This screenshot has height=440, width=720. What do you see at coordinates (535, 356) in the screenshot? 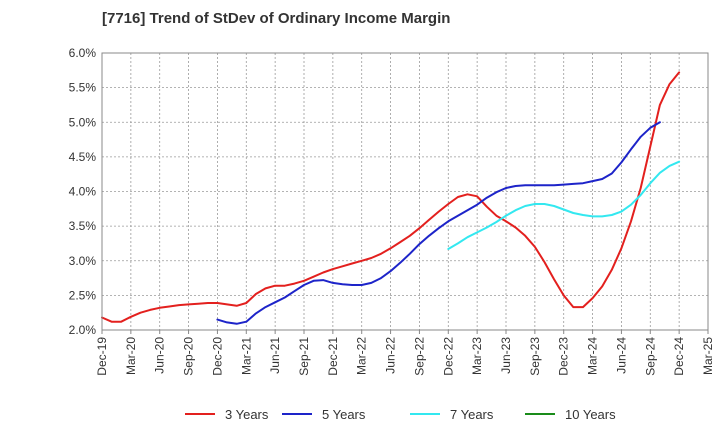
I see `x-tick-label: Sep-23` at bounding box center [535, 356].